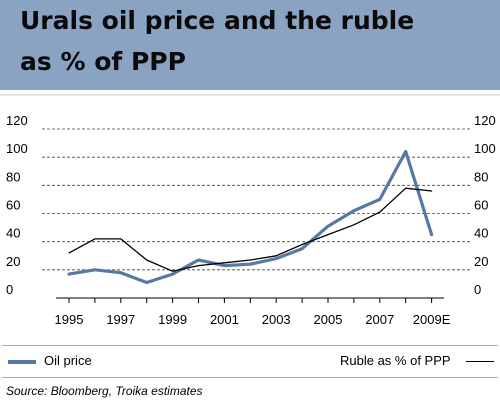  Describe the element at coordinates (480, 361) in the screenshot. I see `legend-ruble-swatch` at that location.